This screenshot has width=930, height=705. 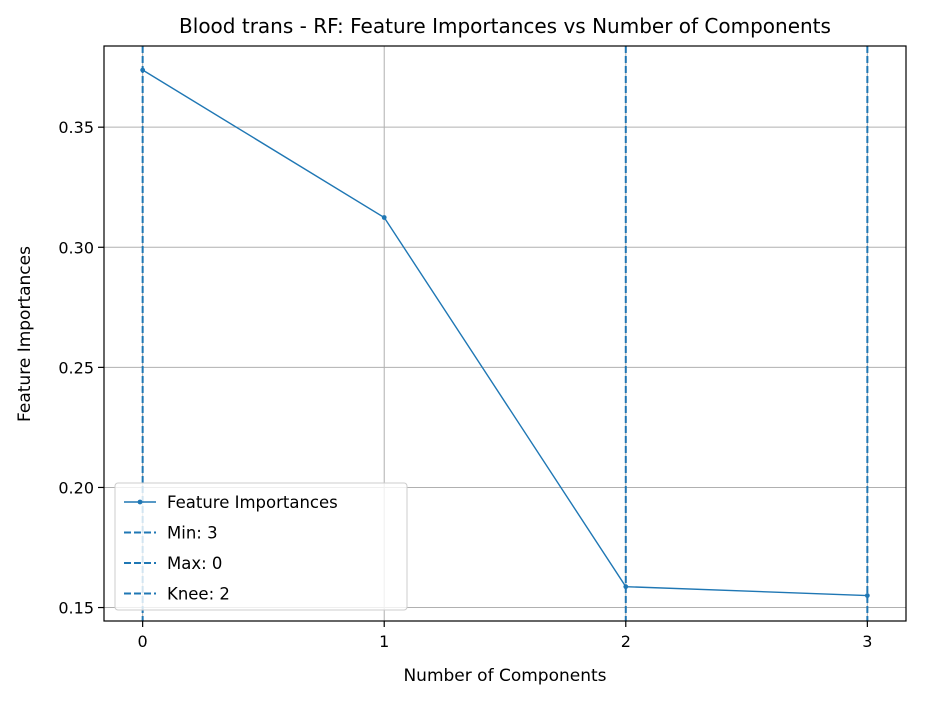 What do you see at coordinates (504, 676) in the screenshot?
I see `x-axis-label: Number of Components` at bounding box center [504, 676].